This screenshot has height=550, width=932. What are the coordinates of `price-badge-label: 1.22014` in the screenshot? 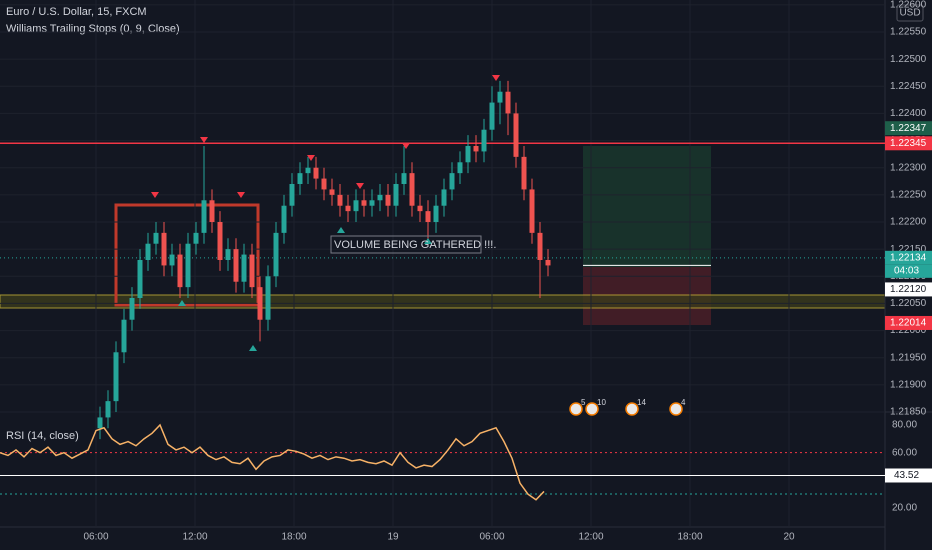 It's located at (908, 323).